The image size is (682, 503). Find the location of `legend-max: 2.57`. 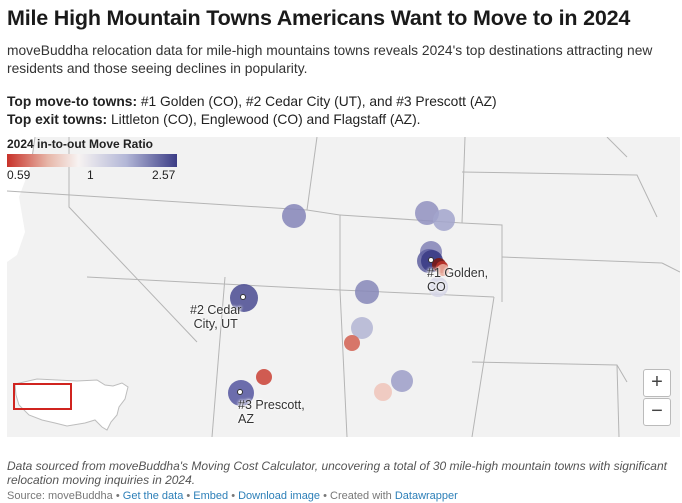

legend-max: 2.57 is located at coordinates (164, 175).